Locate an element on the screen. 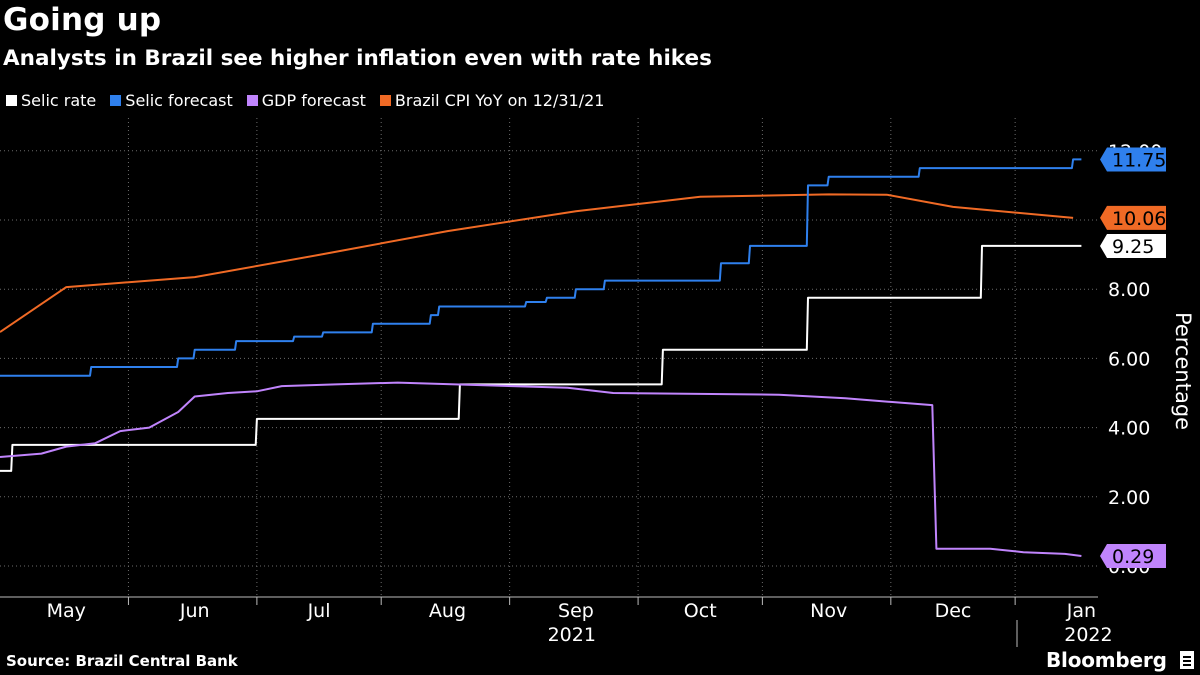  end-value-label: 11.75 is located at coordinates (1139, 160).